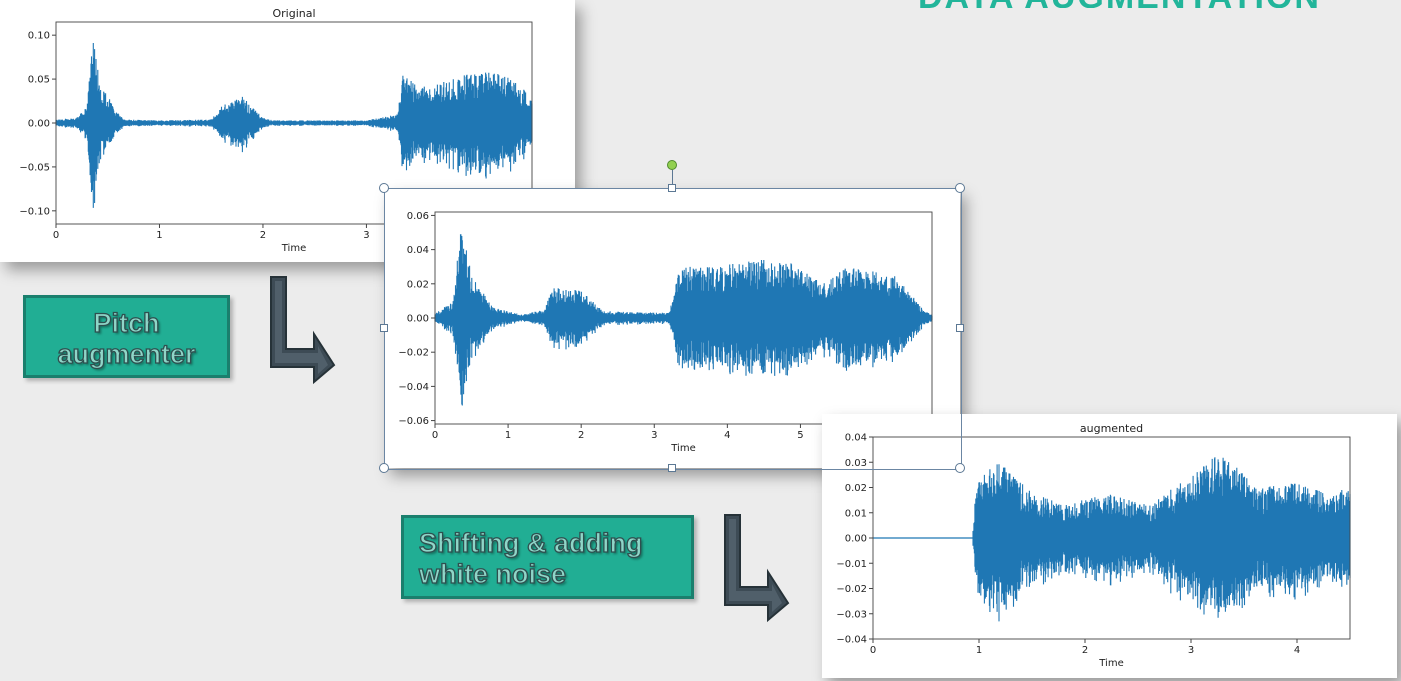 This screenshot has height=681, width=1401. Describe the element at coordinates (492, 574) in the screenshot. I see `shift-label-line2: white noise` at that location.